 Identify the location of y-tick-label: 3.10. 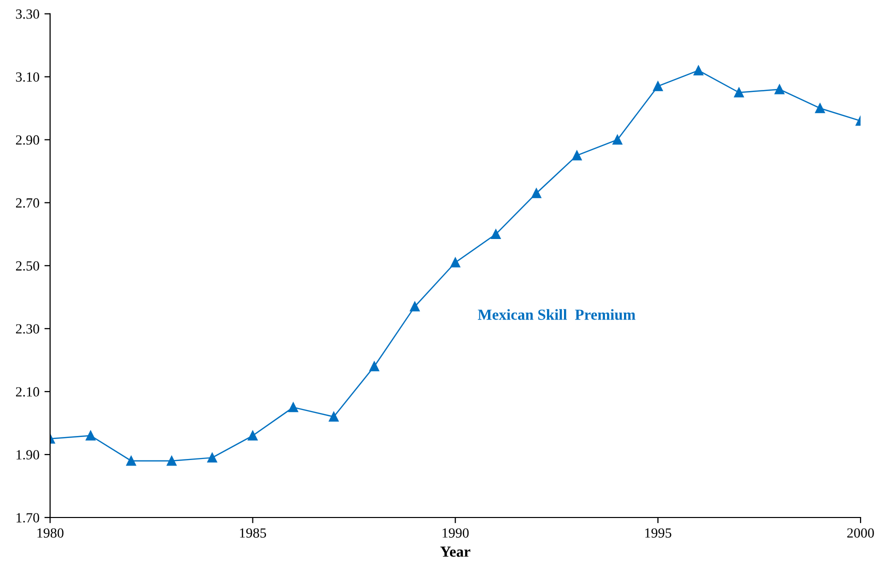
(28, 77).